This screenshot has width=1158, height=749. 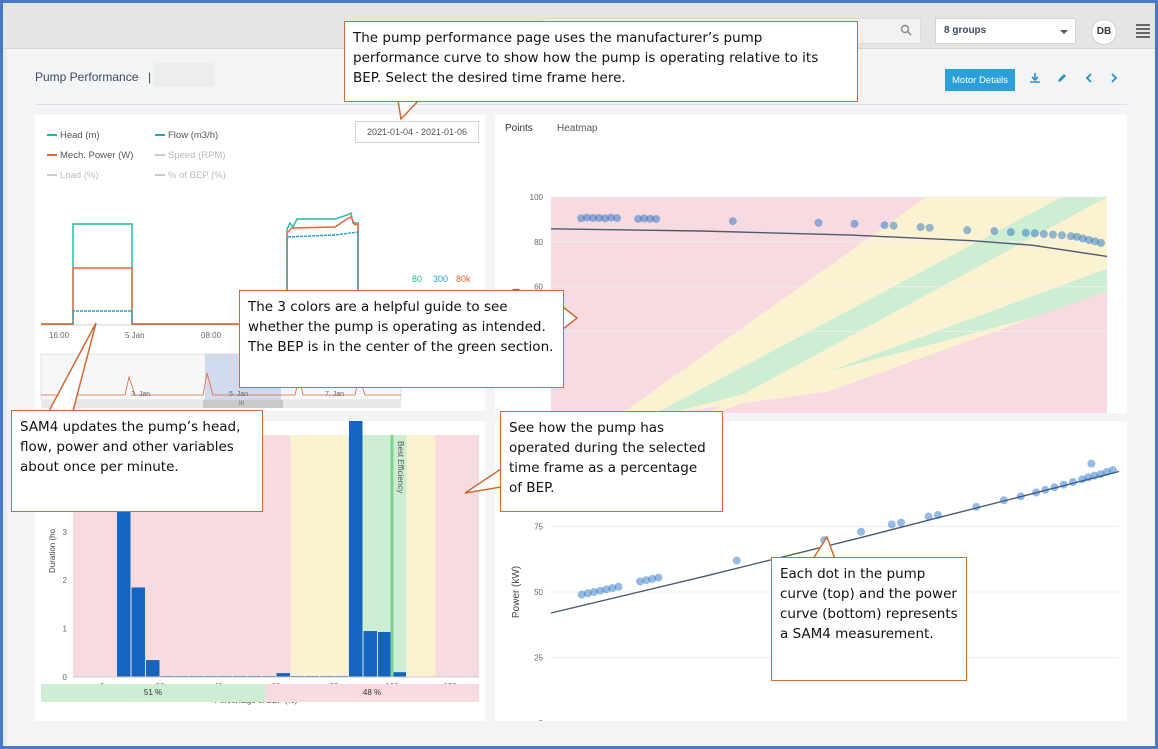 I want to click on legend-percent-bep: % of BEP (%), so click(x=190, y=175).